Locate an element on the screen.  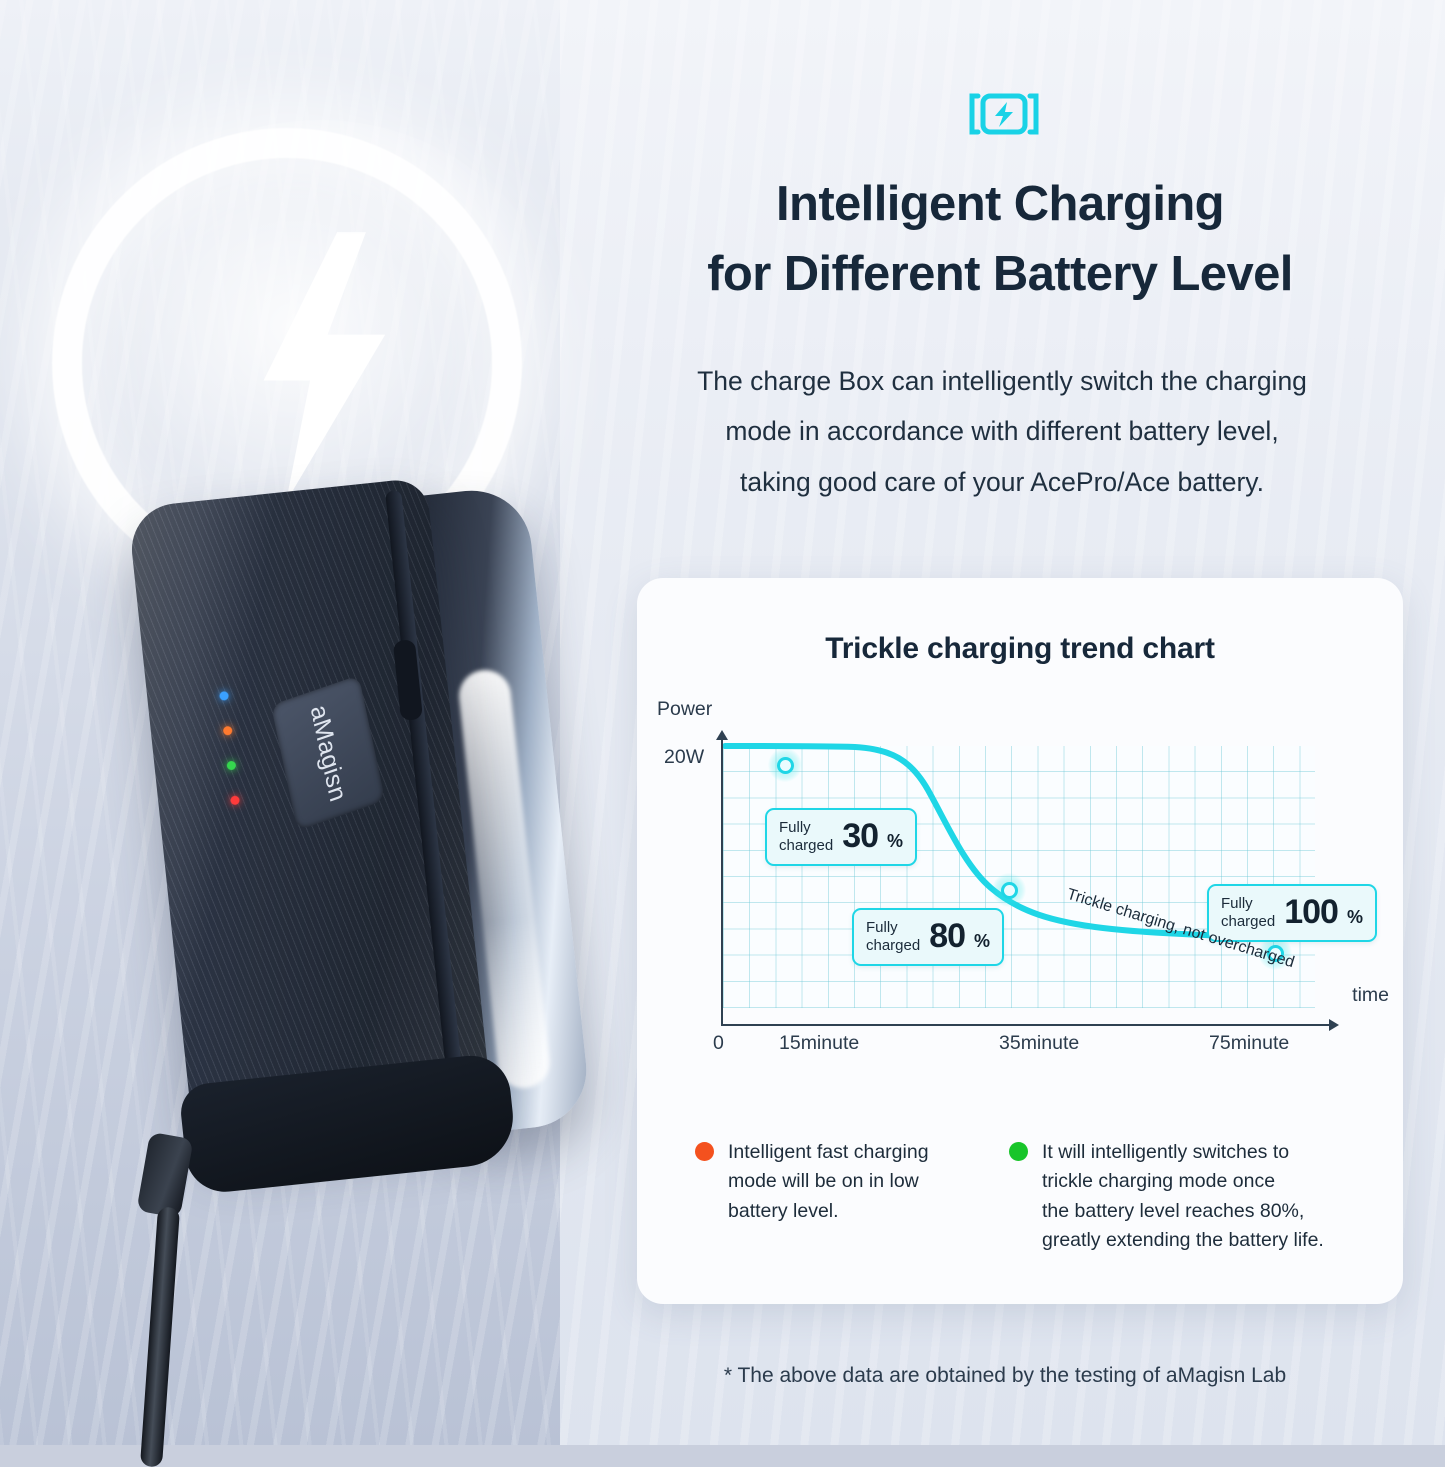
chart-callout-30: Fully charged 30 % is located at coordinates (841, 837).